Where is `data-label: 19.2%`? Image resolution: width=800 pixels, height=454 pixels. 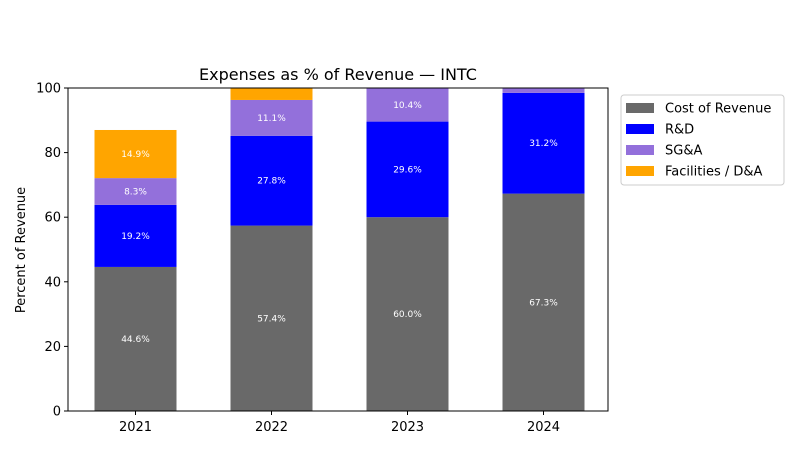
data-label: 19.2% is located at coordinates (135, 237).